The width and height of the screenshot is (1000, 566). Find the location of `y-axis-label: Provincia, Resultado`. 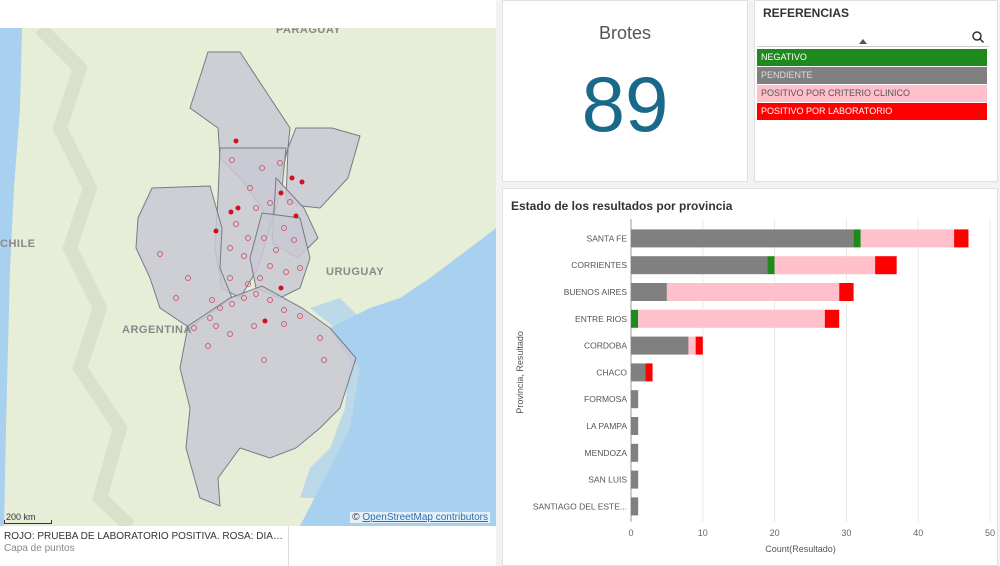

y-axis-label: Provincia, Resultado is located at coordinates (520, 372).